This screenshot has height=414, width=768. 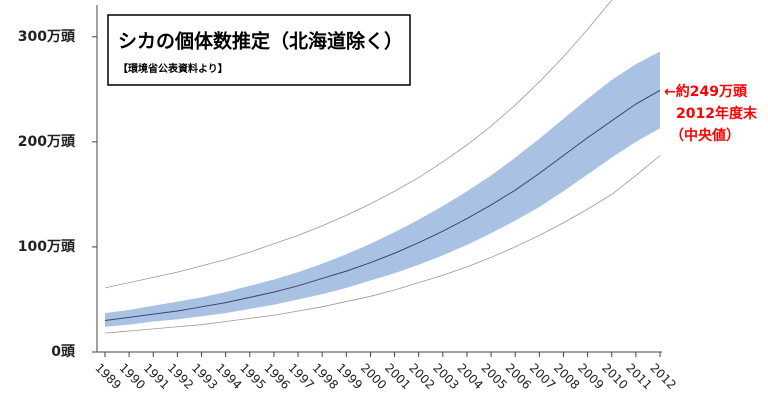 What do you see at coordinates (300, 376) in the screenshot?
I see `x-tick-label: 1997` at bounding box center [300, 376].